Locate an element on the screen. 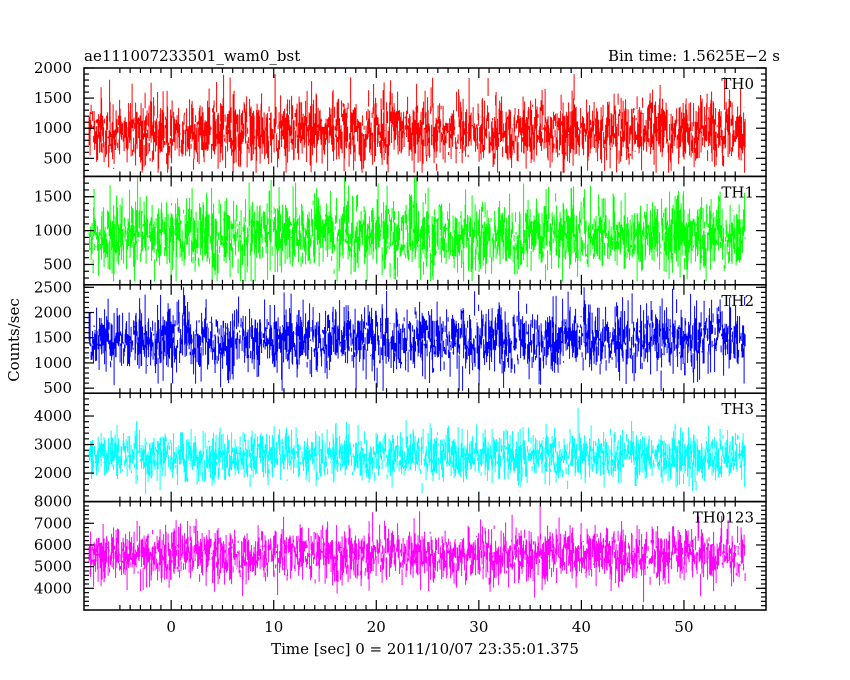 This screenshot has width=850, height=680. panel-th3: 2000 3000 4000 TH3 is located at coordinates (400, 447).